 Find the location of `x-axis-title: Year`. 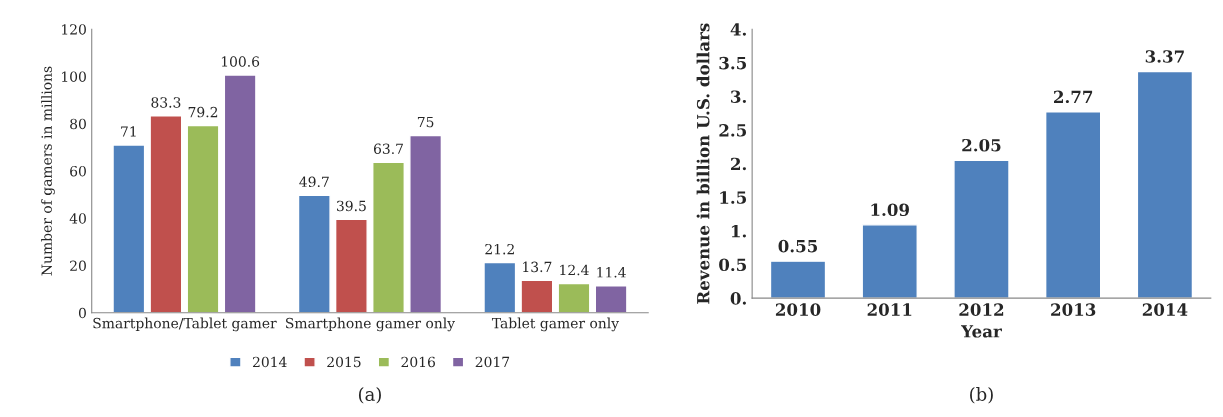

x-axis-title: Year is located at coordinates (981, 331).